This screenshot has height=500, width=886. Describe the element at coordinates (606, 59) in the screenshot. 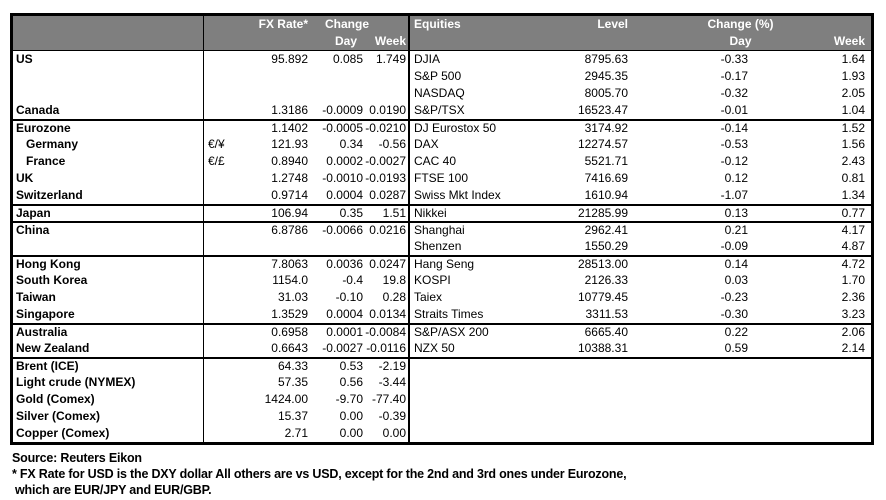

I see `equity-level-value: 8795.63` at that location.